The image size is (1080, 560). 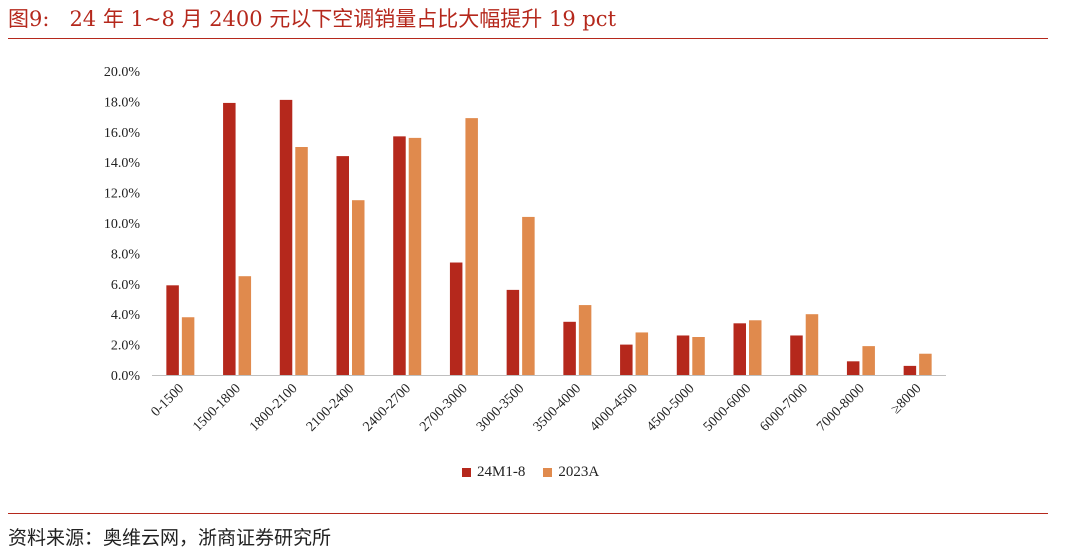 What do you see at coordinates (122, 163) in the screenshot?
I see `y-tick-label: 14.0%` at bounding box center [122, 163].